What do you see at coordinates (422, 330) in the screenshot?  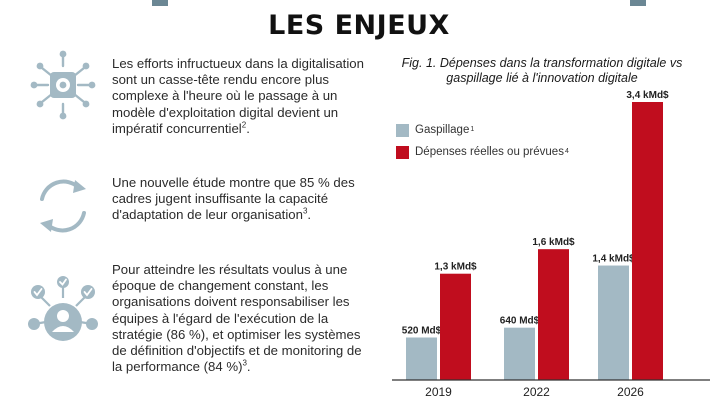 I see `data-label-gaspillage-2019: 520 Md$` at bounding box center [422, 330].